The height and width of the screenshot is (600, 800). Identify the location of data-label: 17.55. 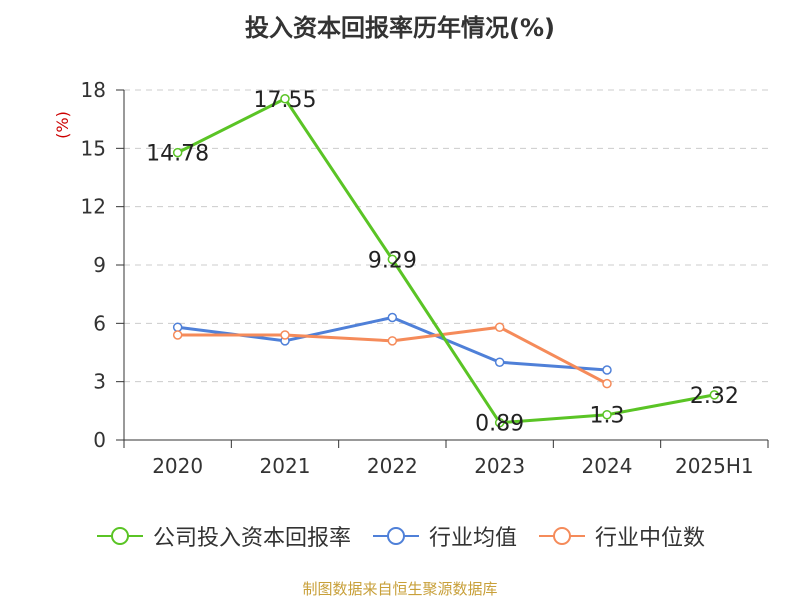
(285, 100).